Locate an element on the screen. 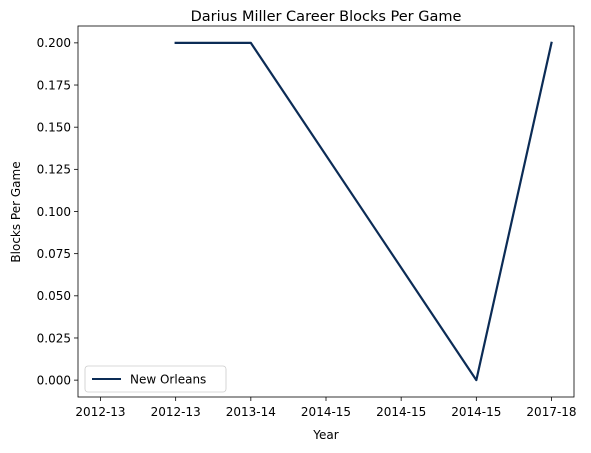 This screenshot has width=591, height=453. legend: New Orleans is located at coordinates (155, 379).